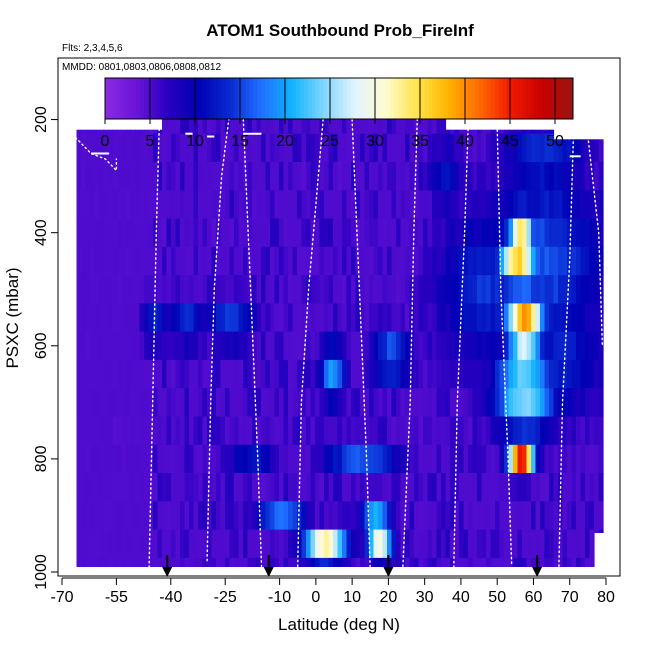 The height and width of the screenshot is (650, 650). I want to click on latitude-marker-arrowhead, so click(167, 572).